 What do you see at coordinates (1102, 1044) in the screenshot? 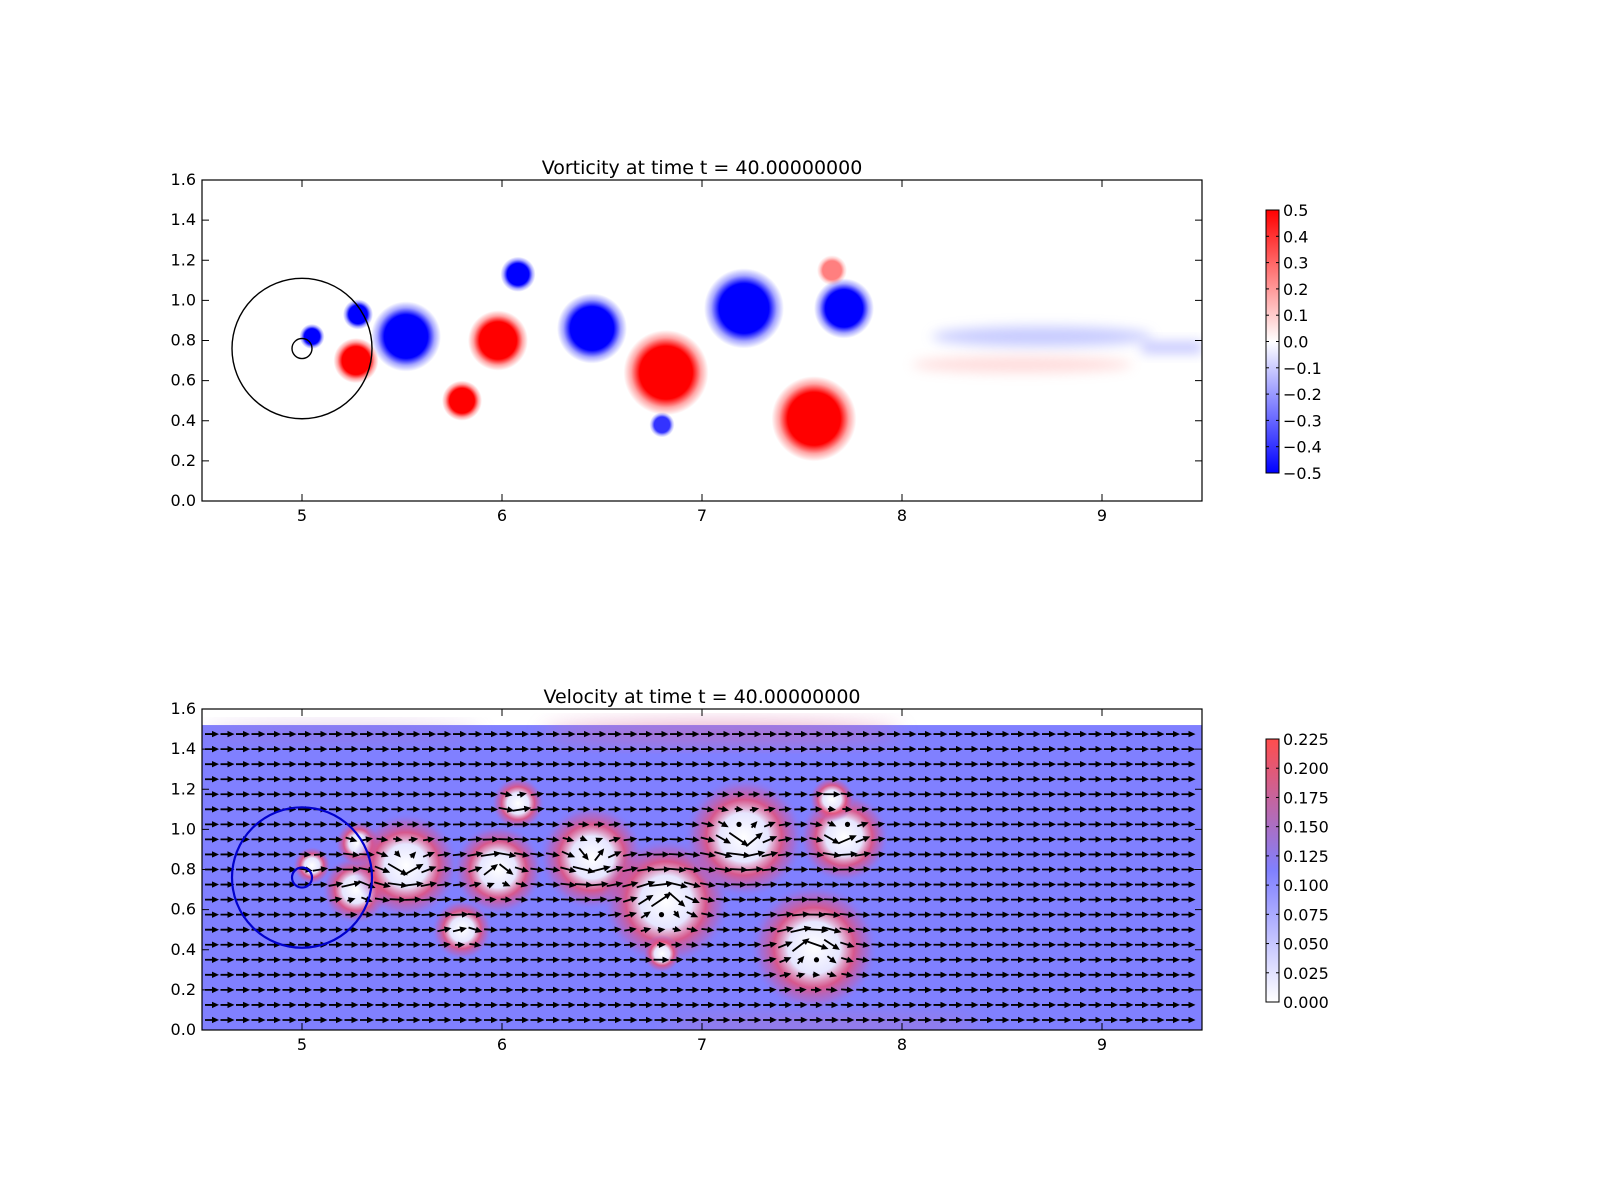
I see `x-tick-label: 9` at bounding box center [1102, 1044].